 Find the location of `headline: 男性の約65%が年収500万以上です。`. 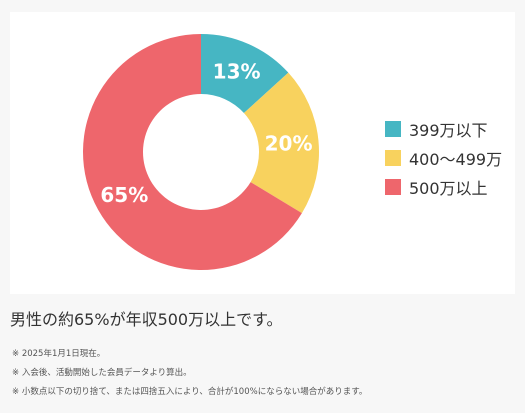

headline: 男性の約65%が年収500万以上です。 is located at coordinates (146, 319).